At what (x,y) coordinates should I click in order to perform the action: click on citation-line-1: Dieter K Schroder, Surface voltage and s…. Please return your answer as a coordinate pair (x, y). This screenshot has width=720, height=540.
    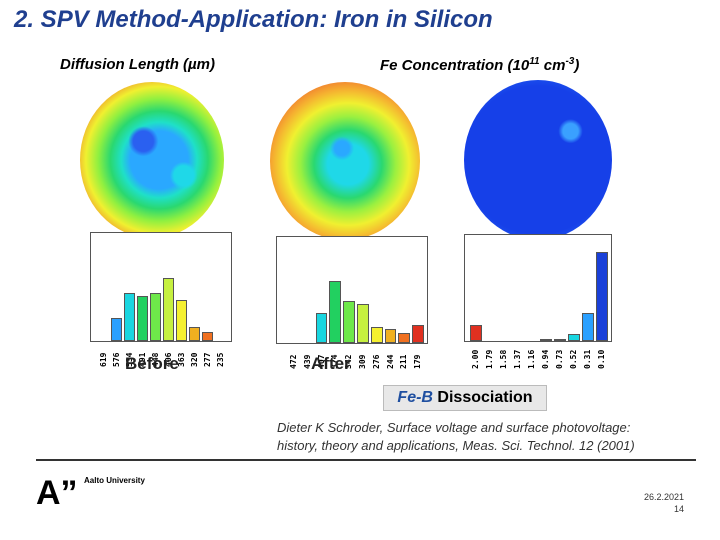
    Looking at the image, I should click on (454, 427).